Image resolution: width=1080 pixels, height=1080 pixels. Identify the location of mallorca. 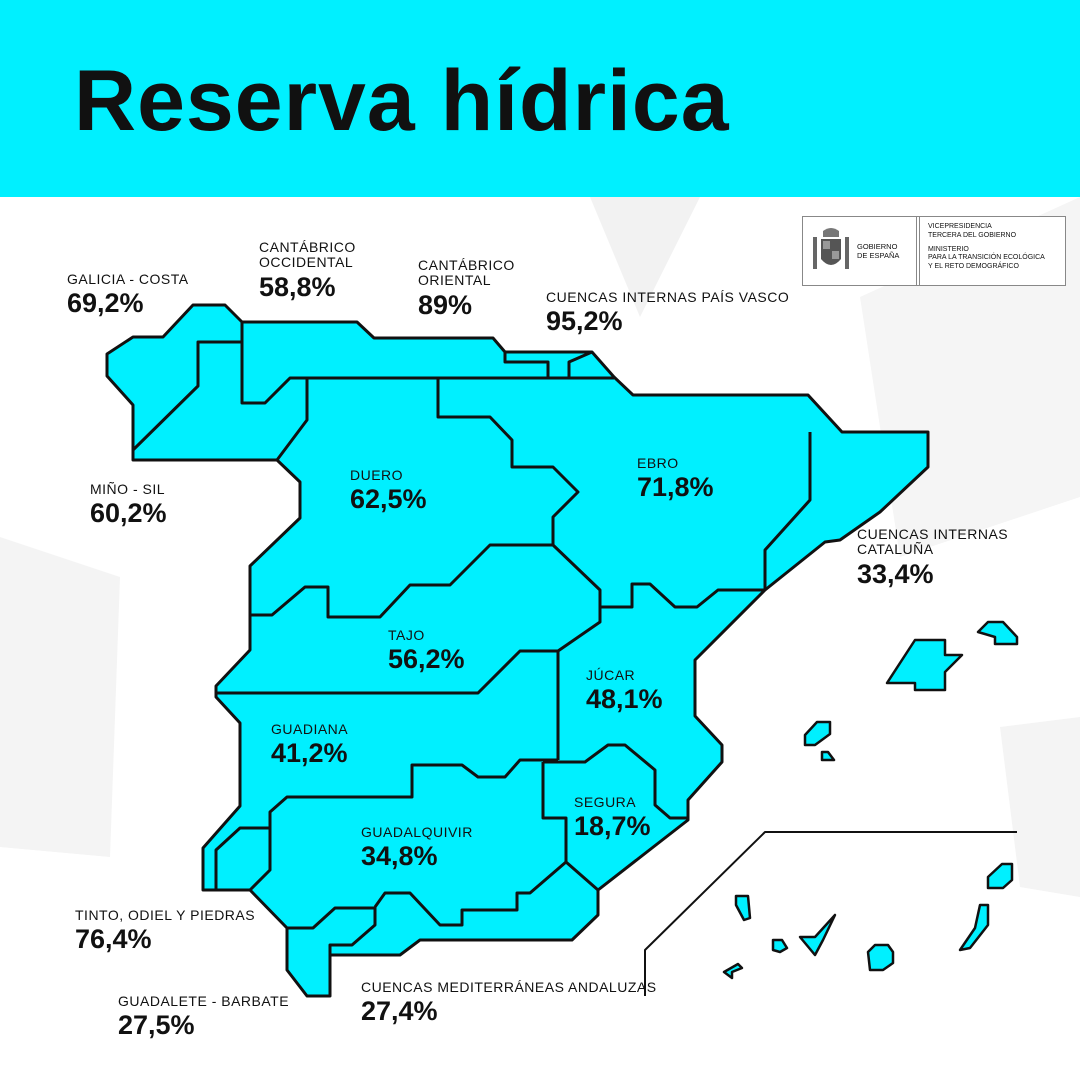
(924, 665).